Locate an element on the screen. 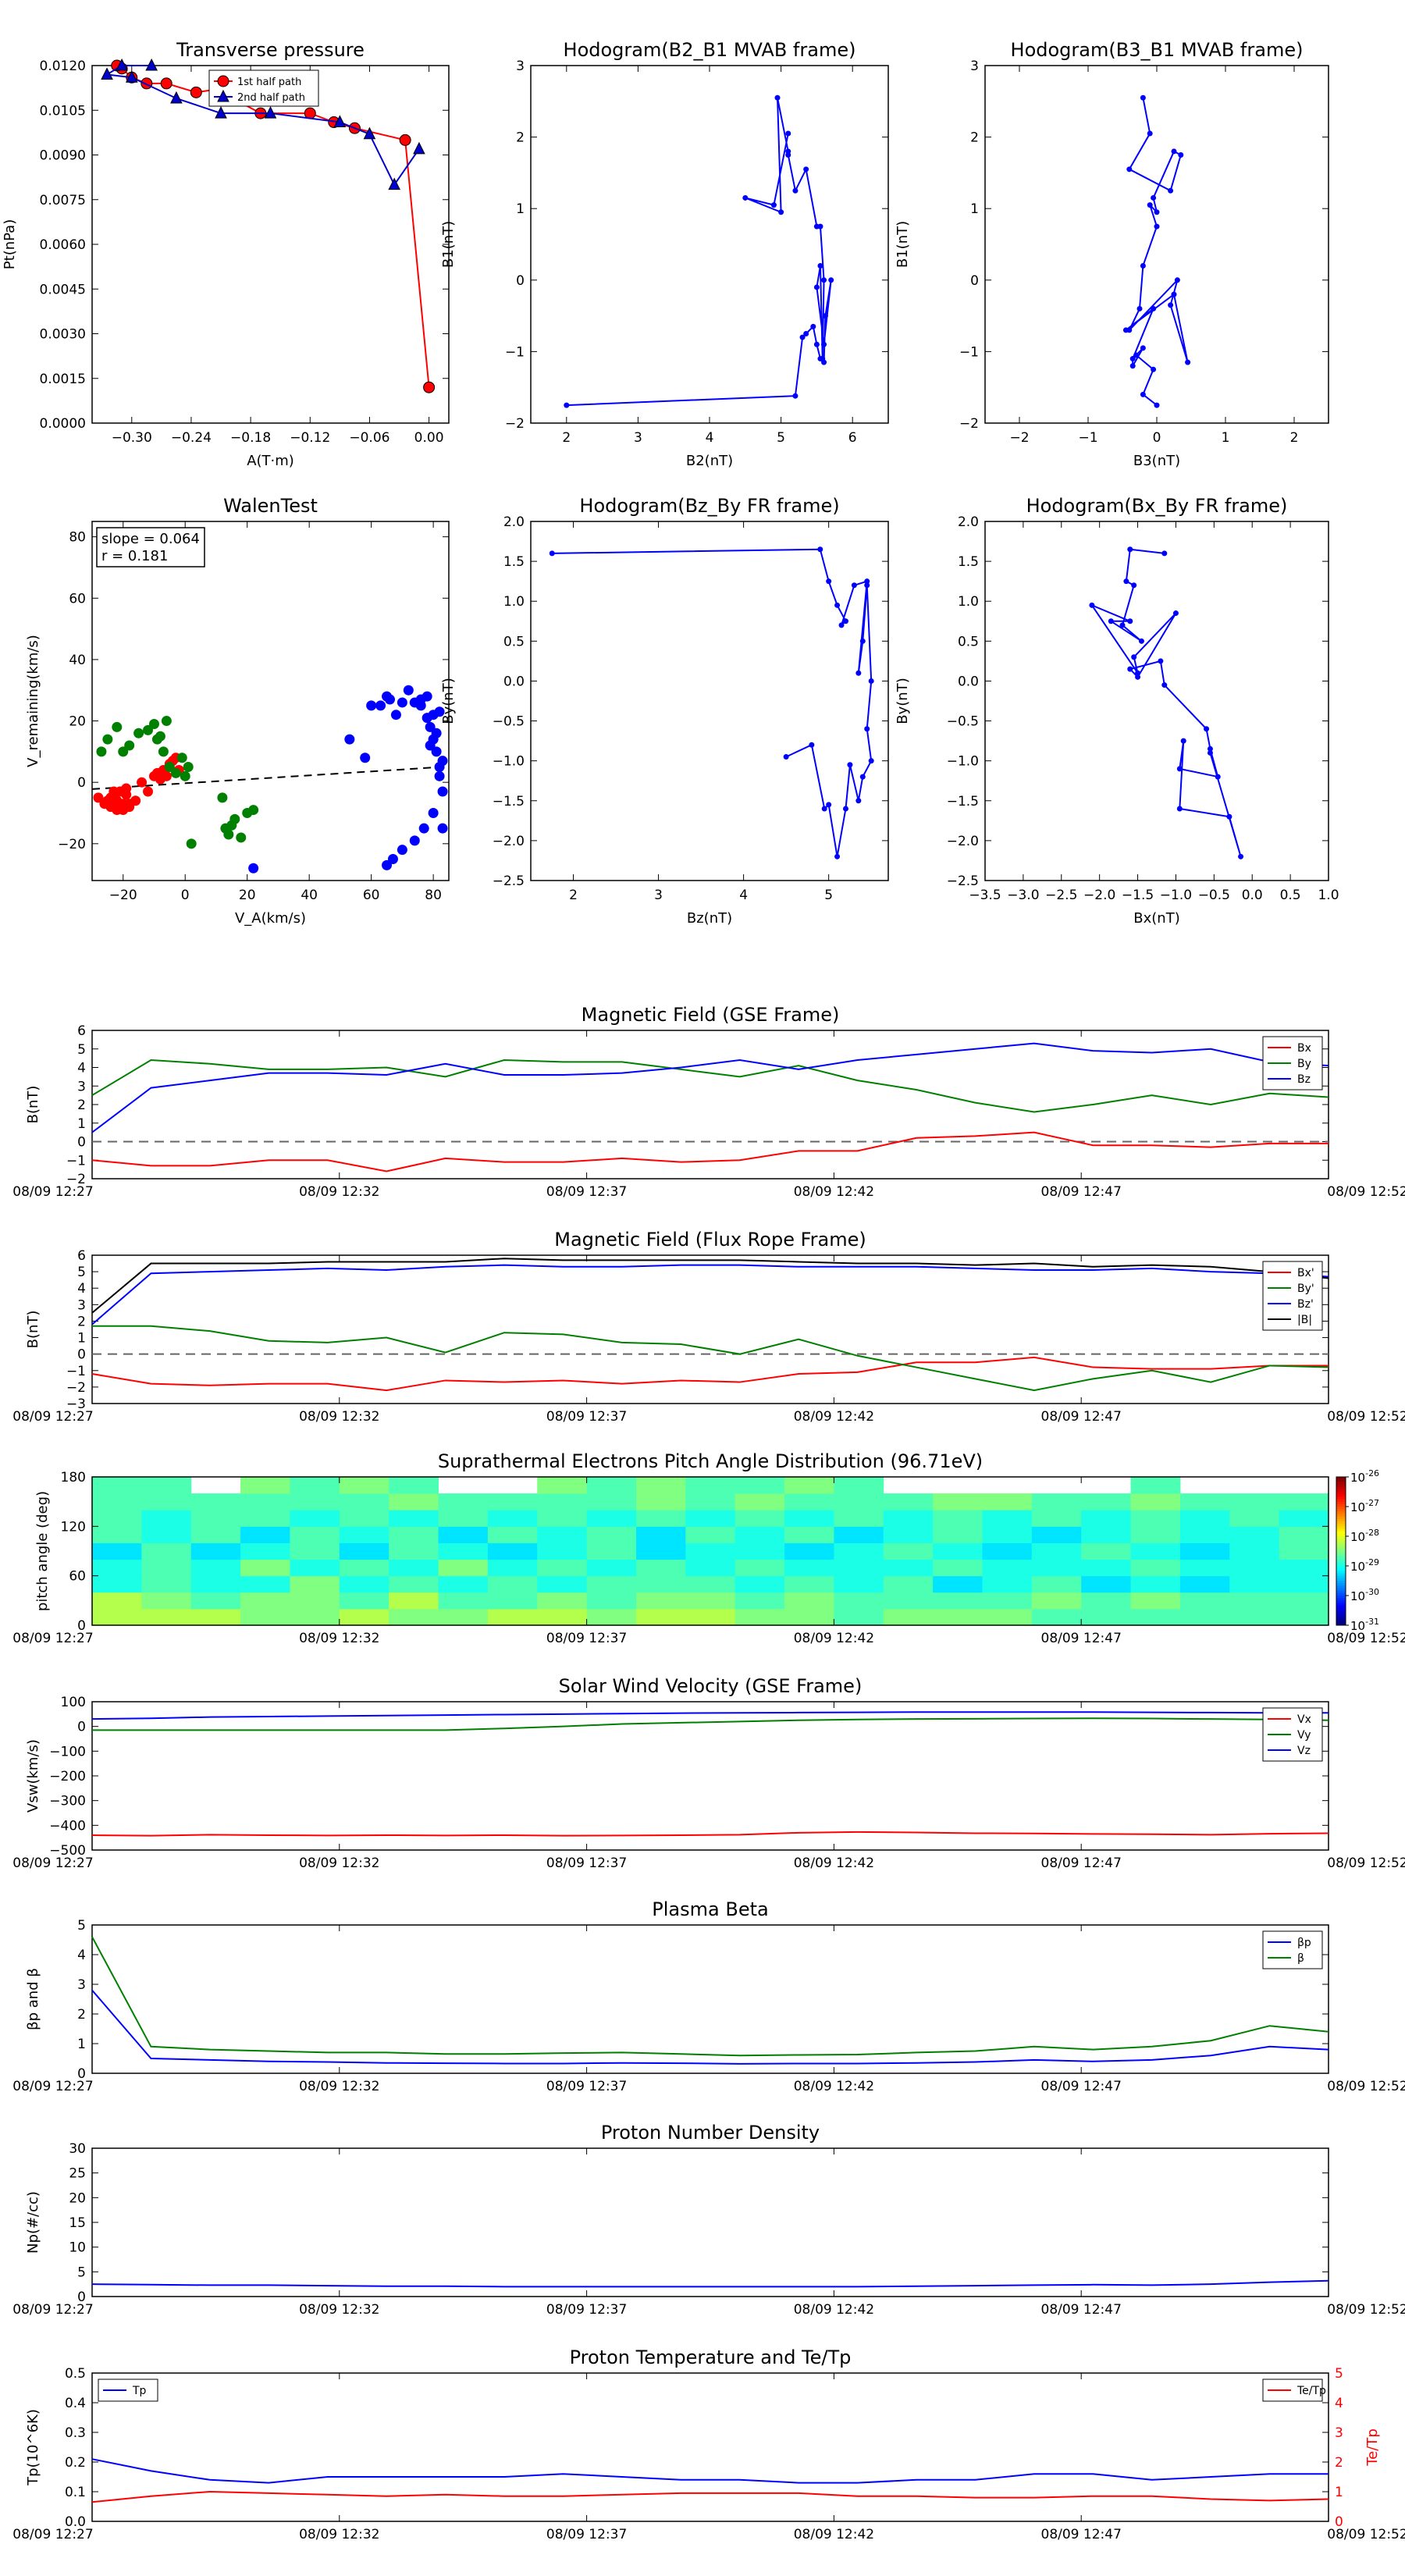 This screenshot has width=1405, height=2576. chart-title: Hodogram(B3_B1 MVAB frame) is located at coordinates (1157, 50).